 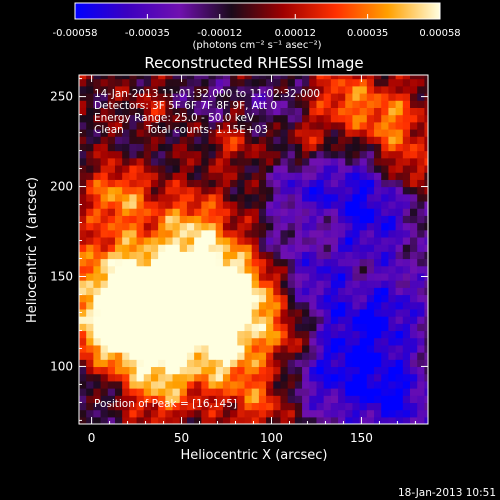 What do you see at coordinates (147, 33) in the screenshot?
I see `colorbar-tick-label: -0.00035` at bounding box center [147, 33].